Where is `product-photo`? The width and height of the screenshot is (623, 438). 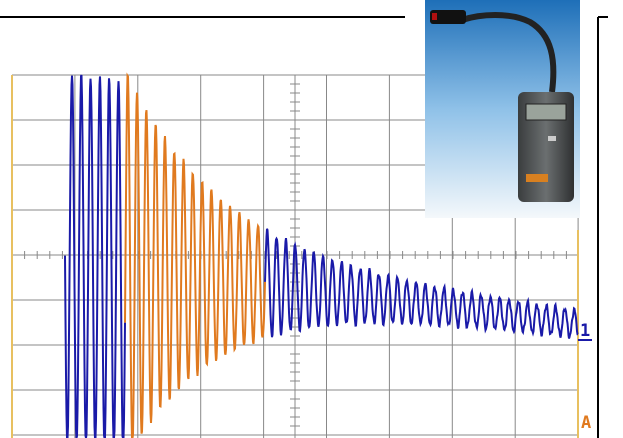 product-photo is located at coordinates (502, 109).